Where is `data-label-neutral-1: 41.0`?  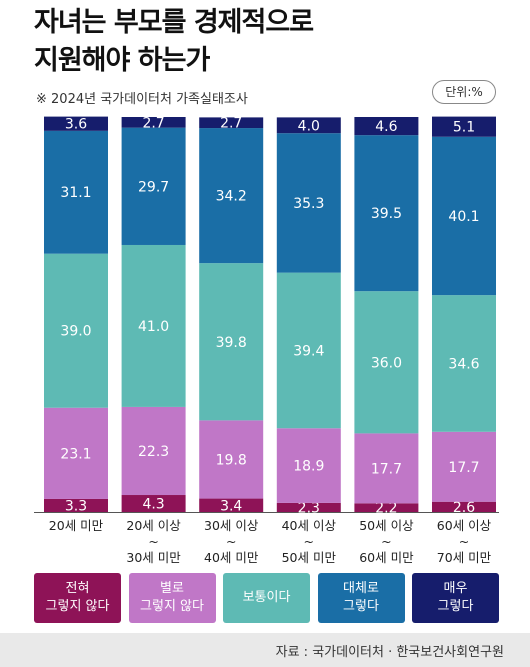
data-label-neutral-1: 41.0 is located at coordinates (153, 327).